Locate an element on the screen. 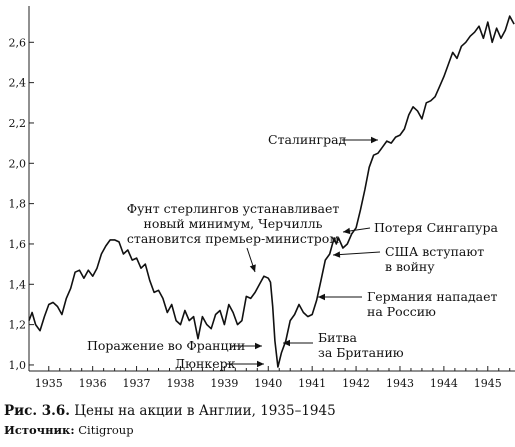 The height and width of the screenshot is (447, 515). y-tick-label: 2,2 is located at coordinates (18, 123).